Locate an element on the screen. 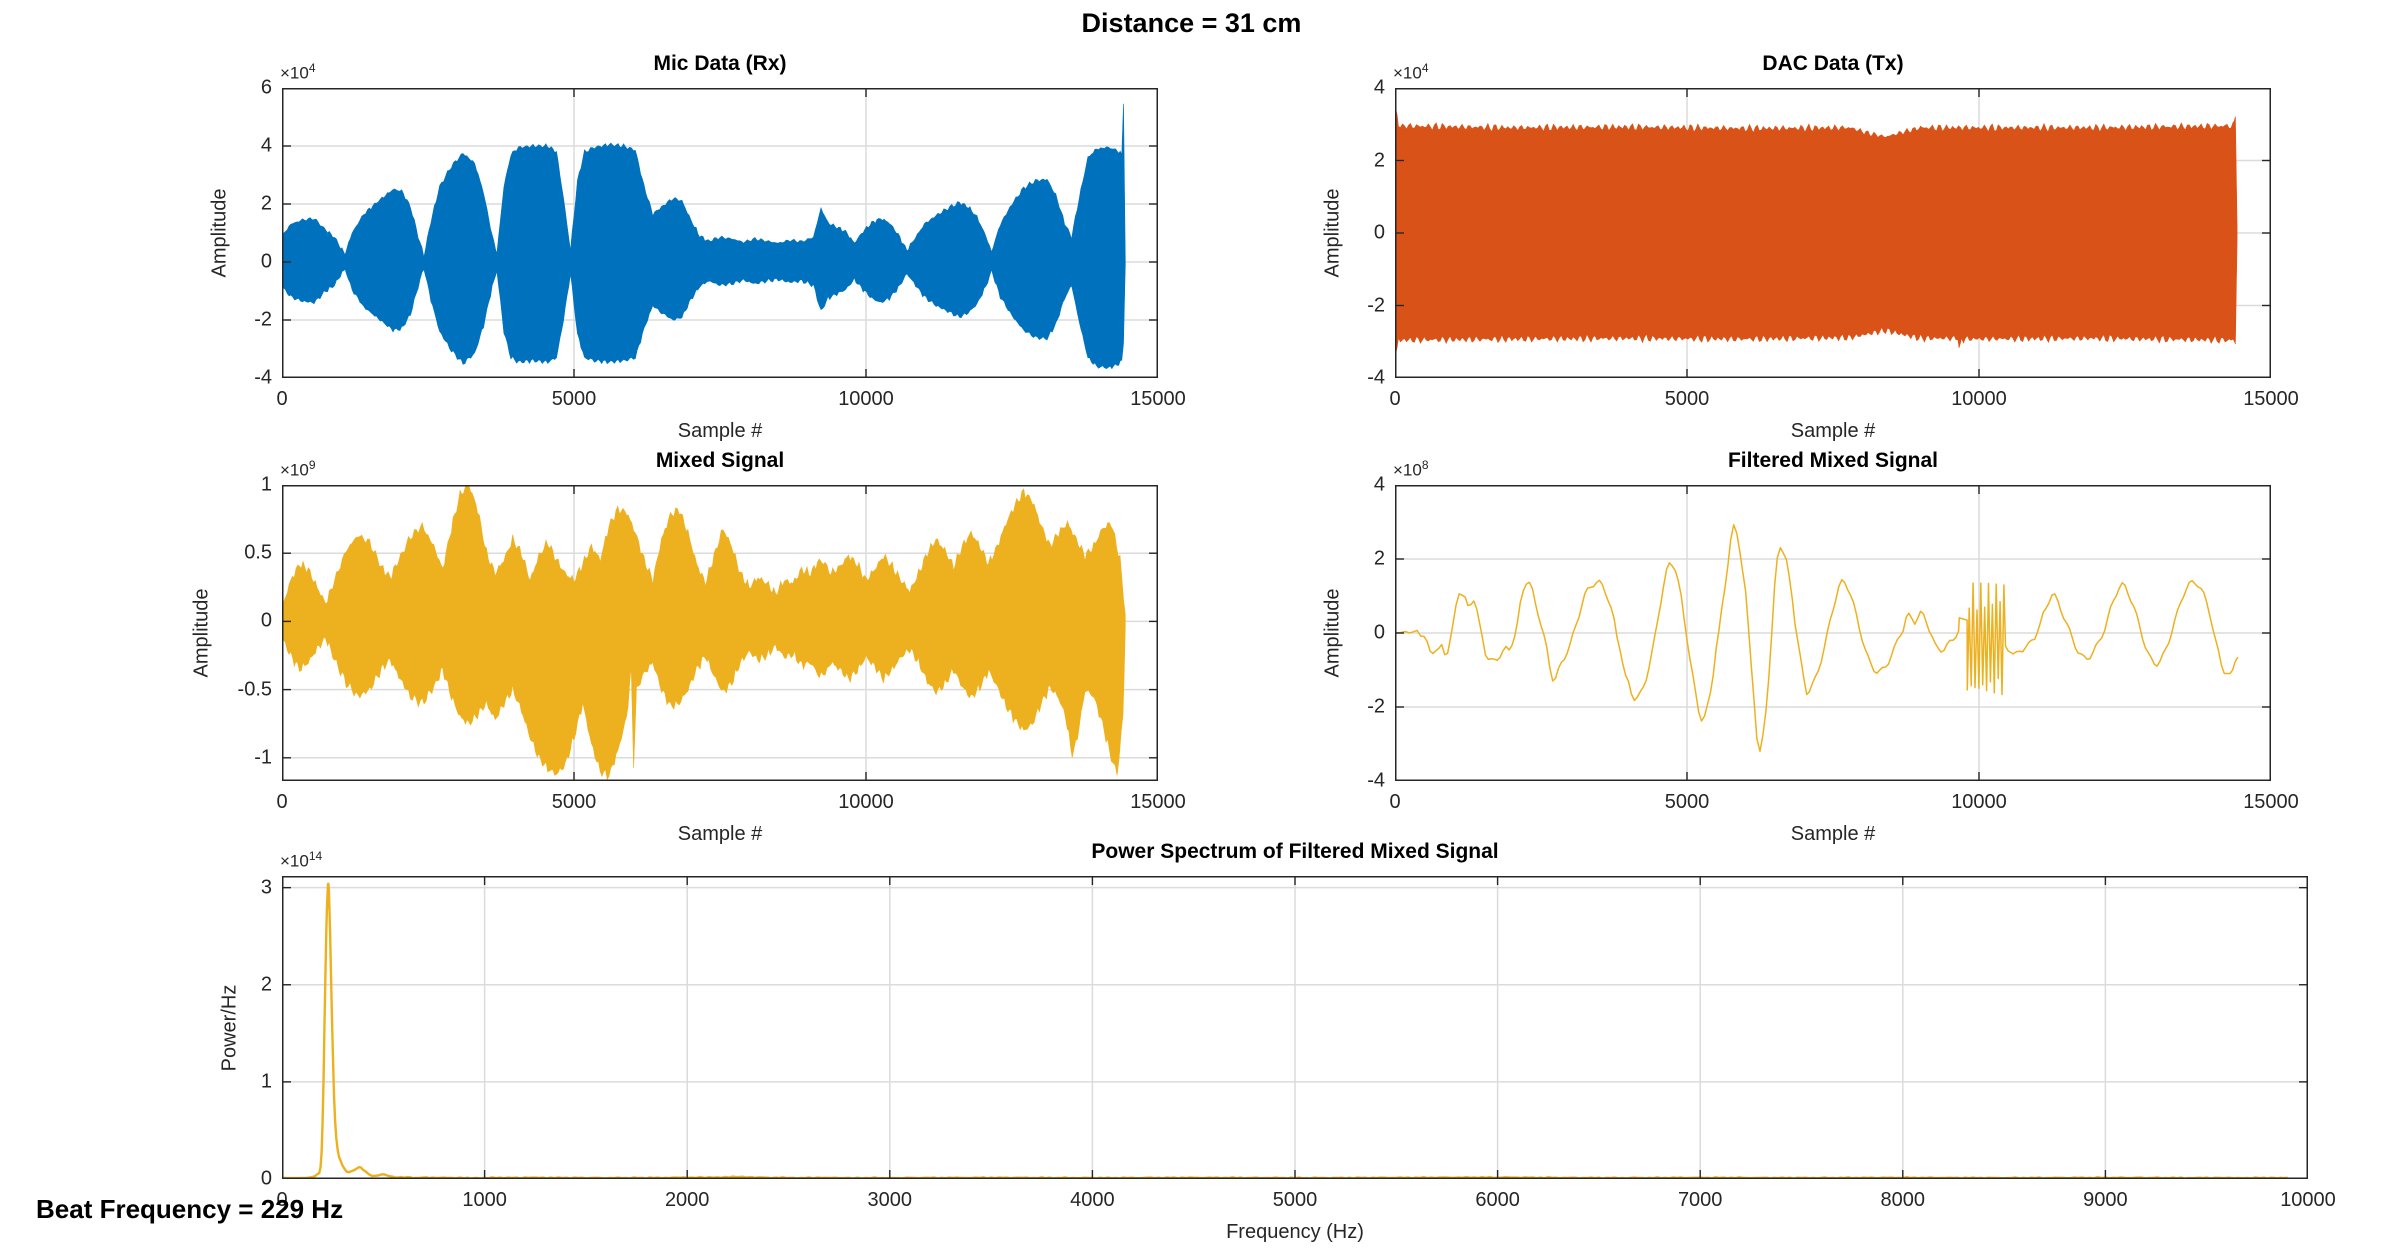  y-tick-label: -0.5 is located at coordinates (254, 689).